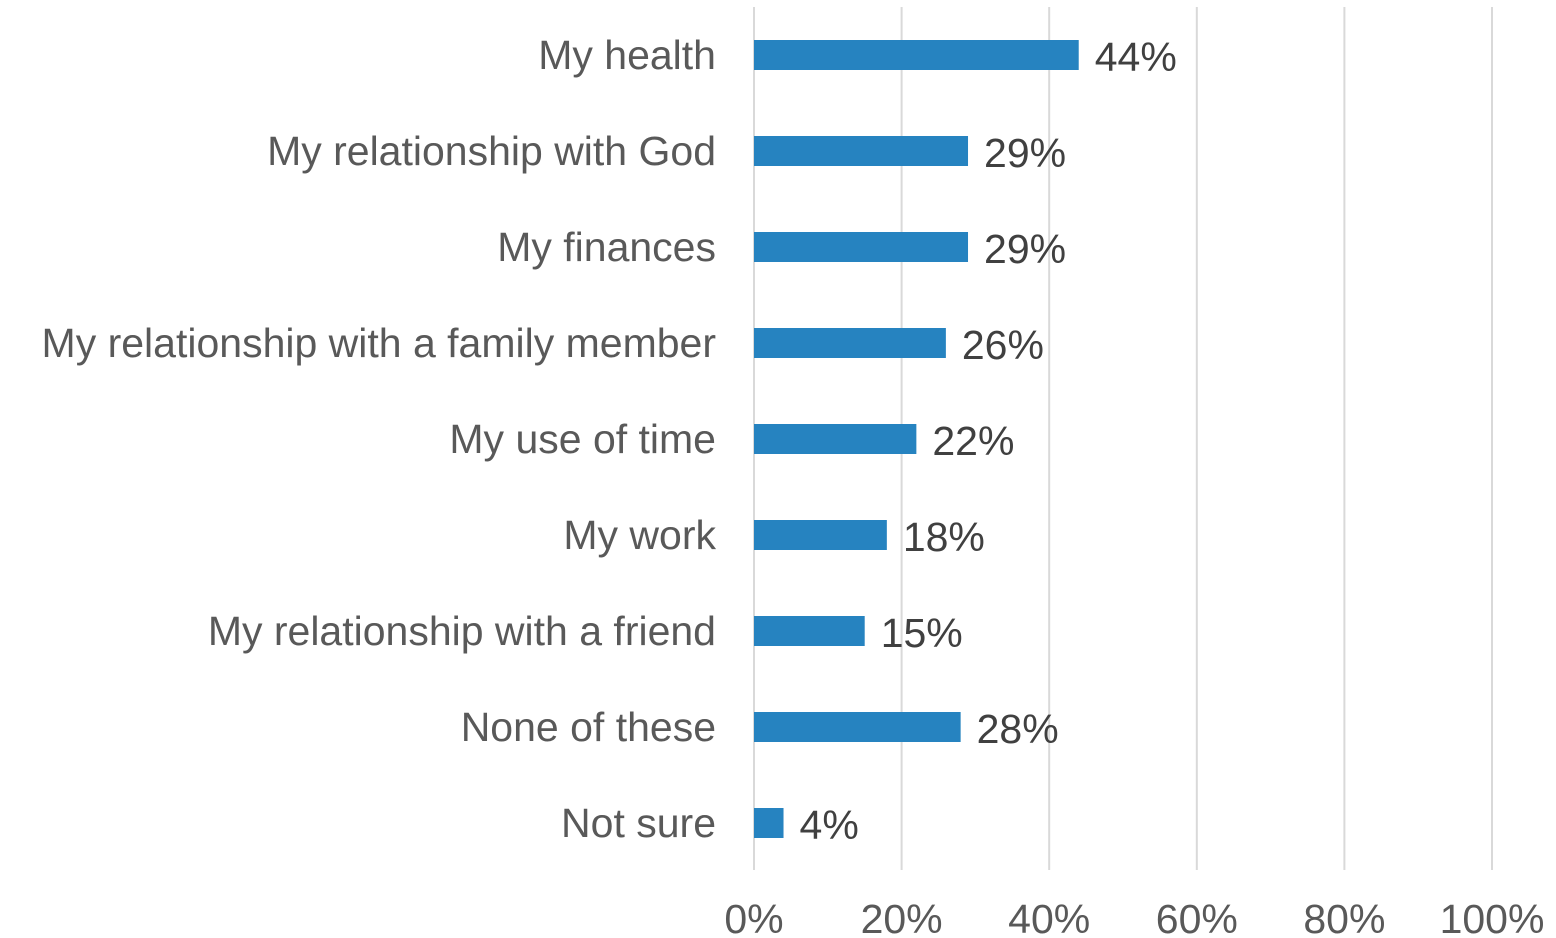 The width and height of the screenshot is (1556, 938). What do you see at coordinates (1018, 729) in the screenshot?
I see `data-label: 28%` at bounding box center [1018, 729].